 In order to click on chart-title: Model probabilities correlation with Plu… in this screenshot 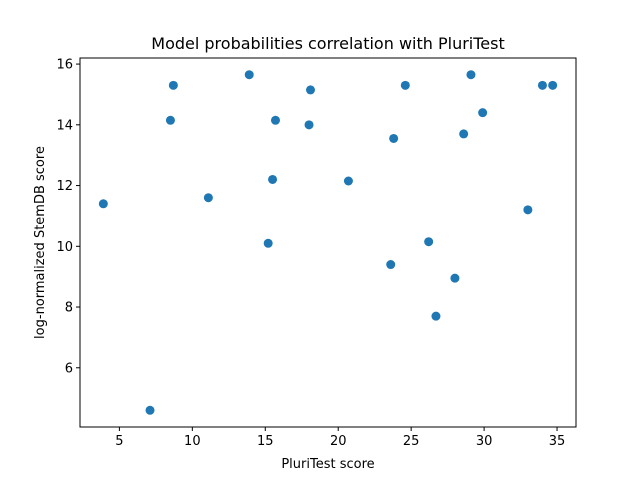, I will do `click(327, 43)`.